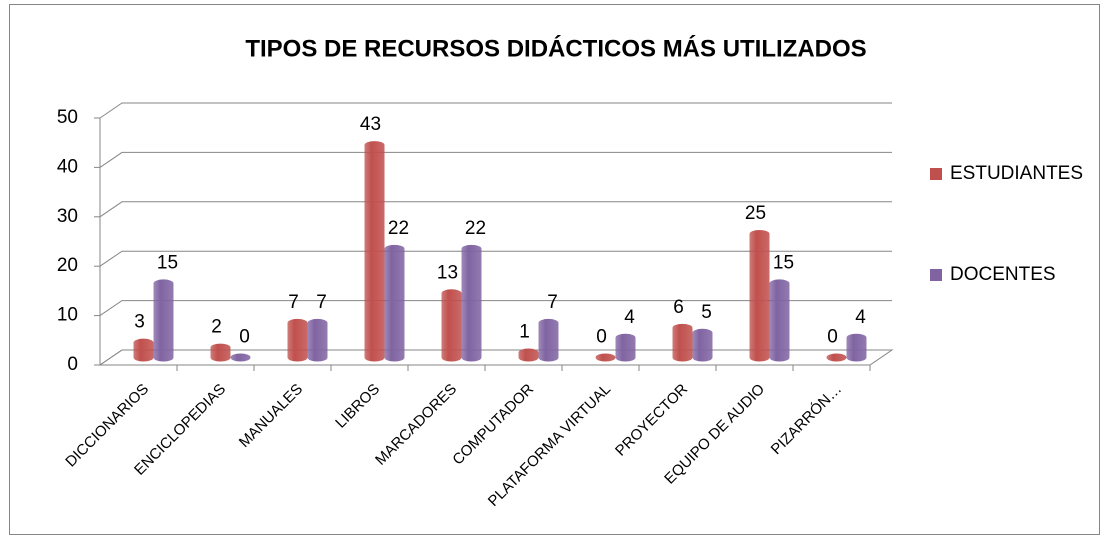 The height and width of the screenshot is (544, 1108). I want to click on data-label: 3, so click(139, 322).